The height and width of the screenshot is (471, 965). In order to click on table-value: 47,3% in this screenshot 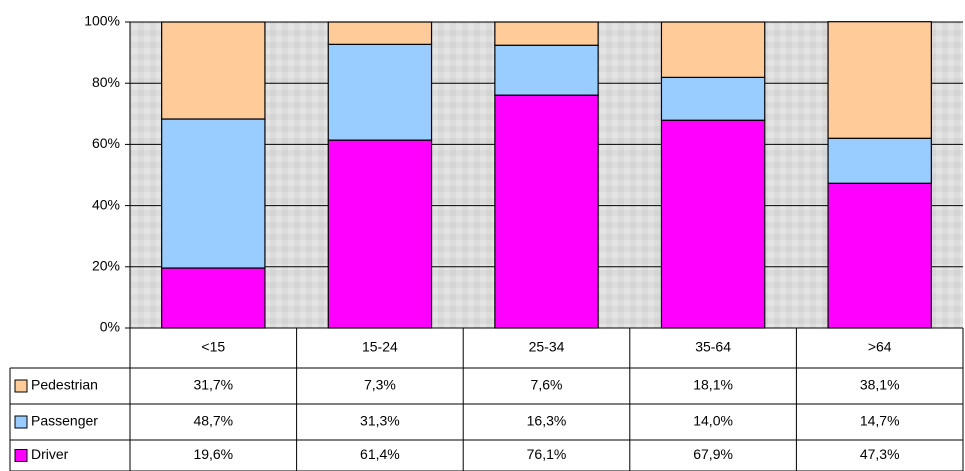, I will do `click(880, 454)`.